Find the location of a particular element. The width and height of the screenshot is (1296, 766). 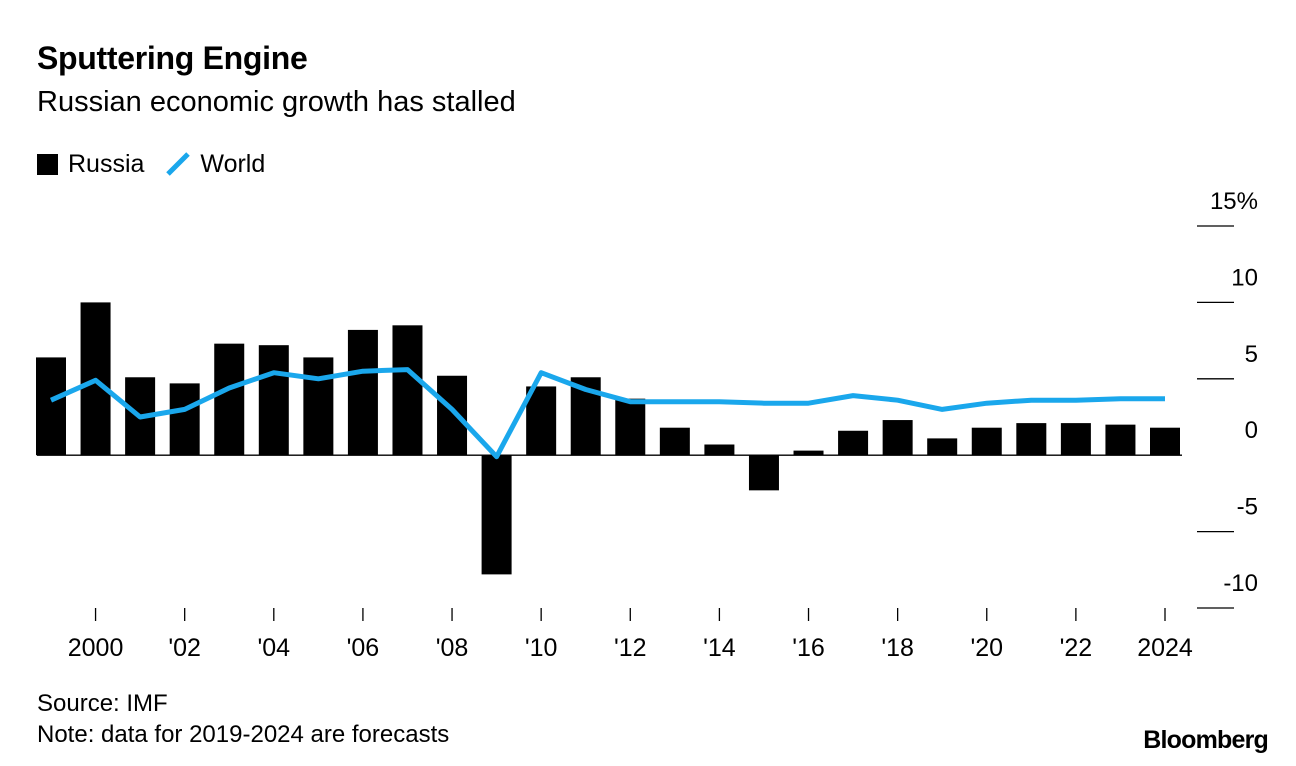

x-tick-label: '16 is located at coordinates (808, 648).